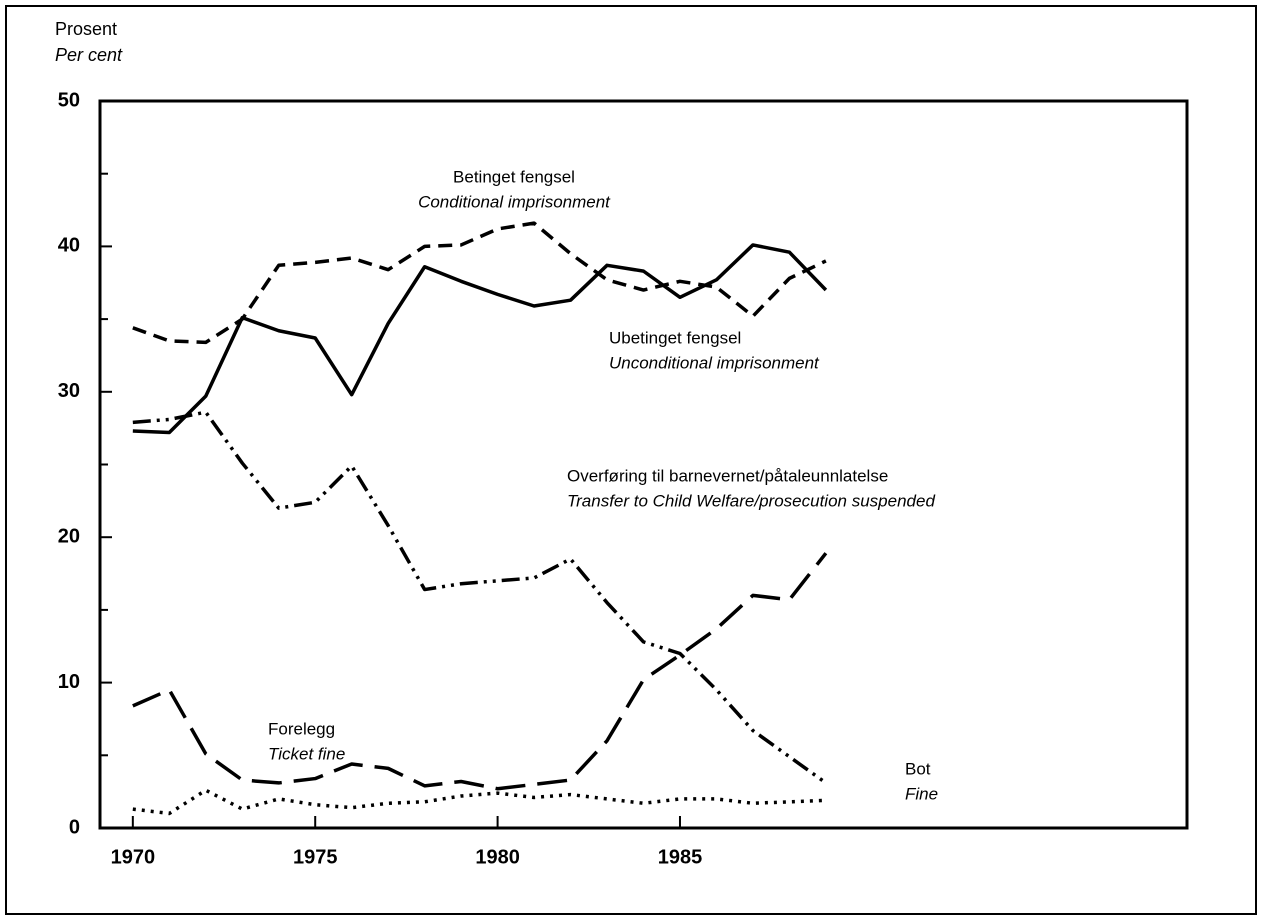 This screenshot has width=1262, height=920. Describe the element at coordinates (69, 391) in the screenshot. I see `y-tick-label: 30` at that location.